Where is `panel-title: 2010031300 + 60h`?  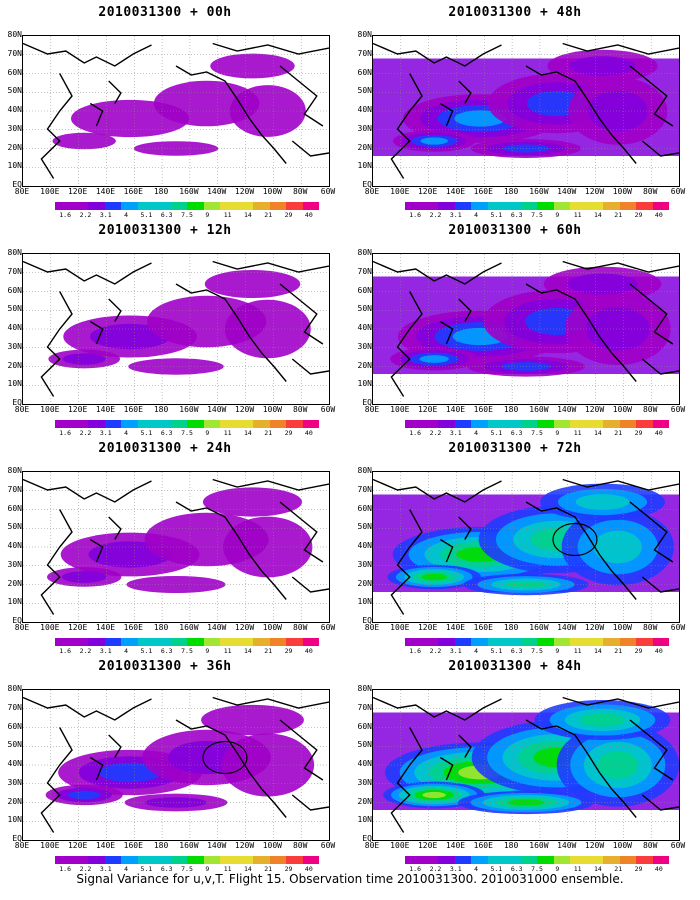
panel-title: 2010031300 + 60h is located at coordinates (515, 230).